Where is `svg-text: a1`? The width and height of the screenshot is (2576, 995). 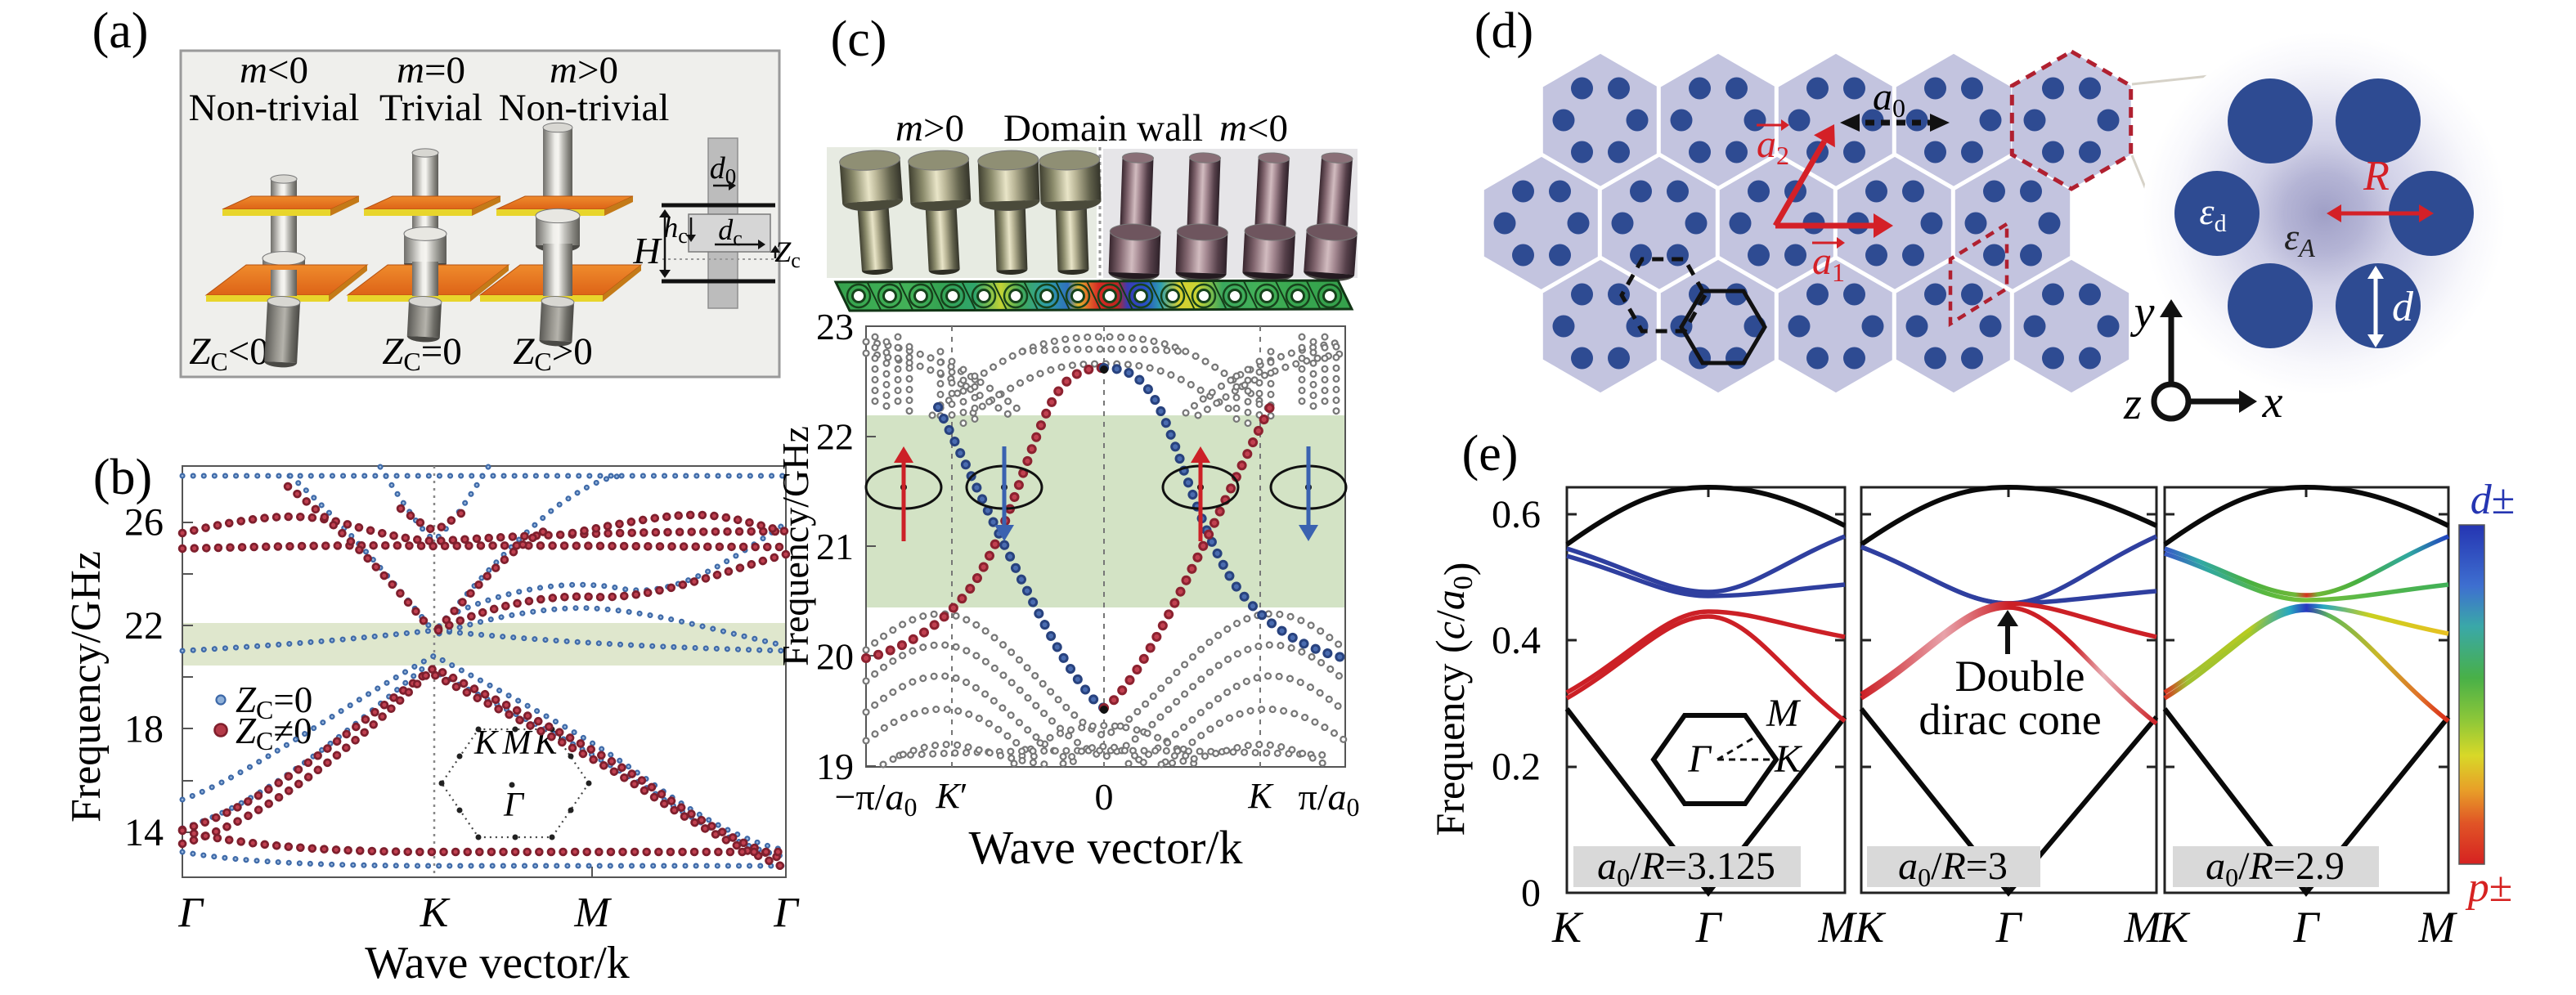
svg-text: a1 is located at coordinates (1828, 263).